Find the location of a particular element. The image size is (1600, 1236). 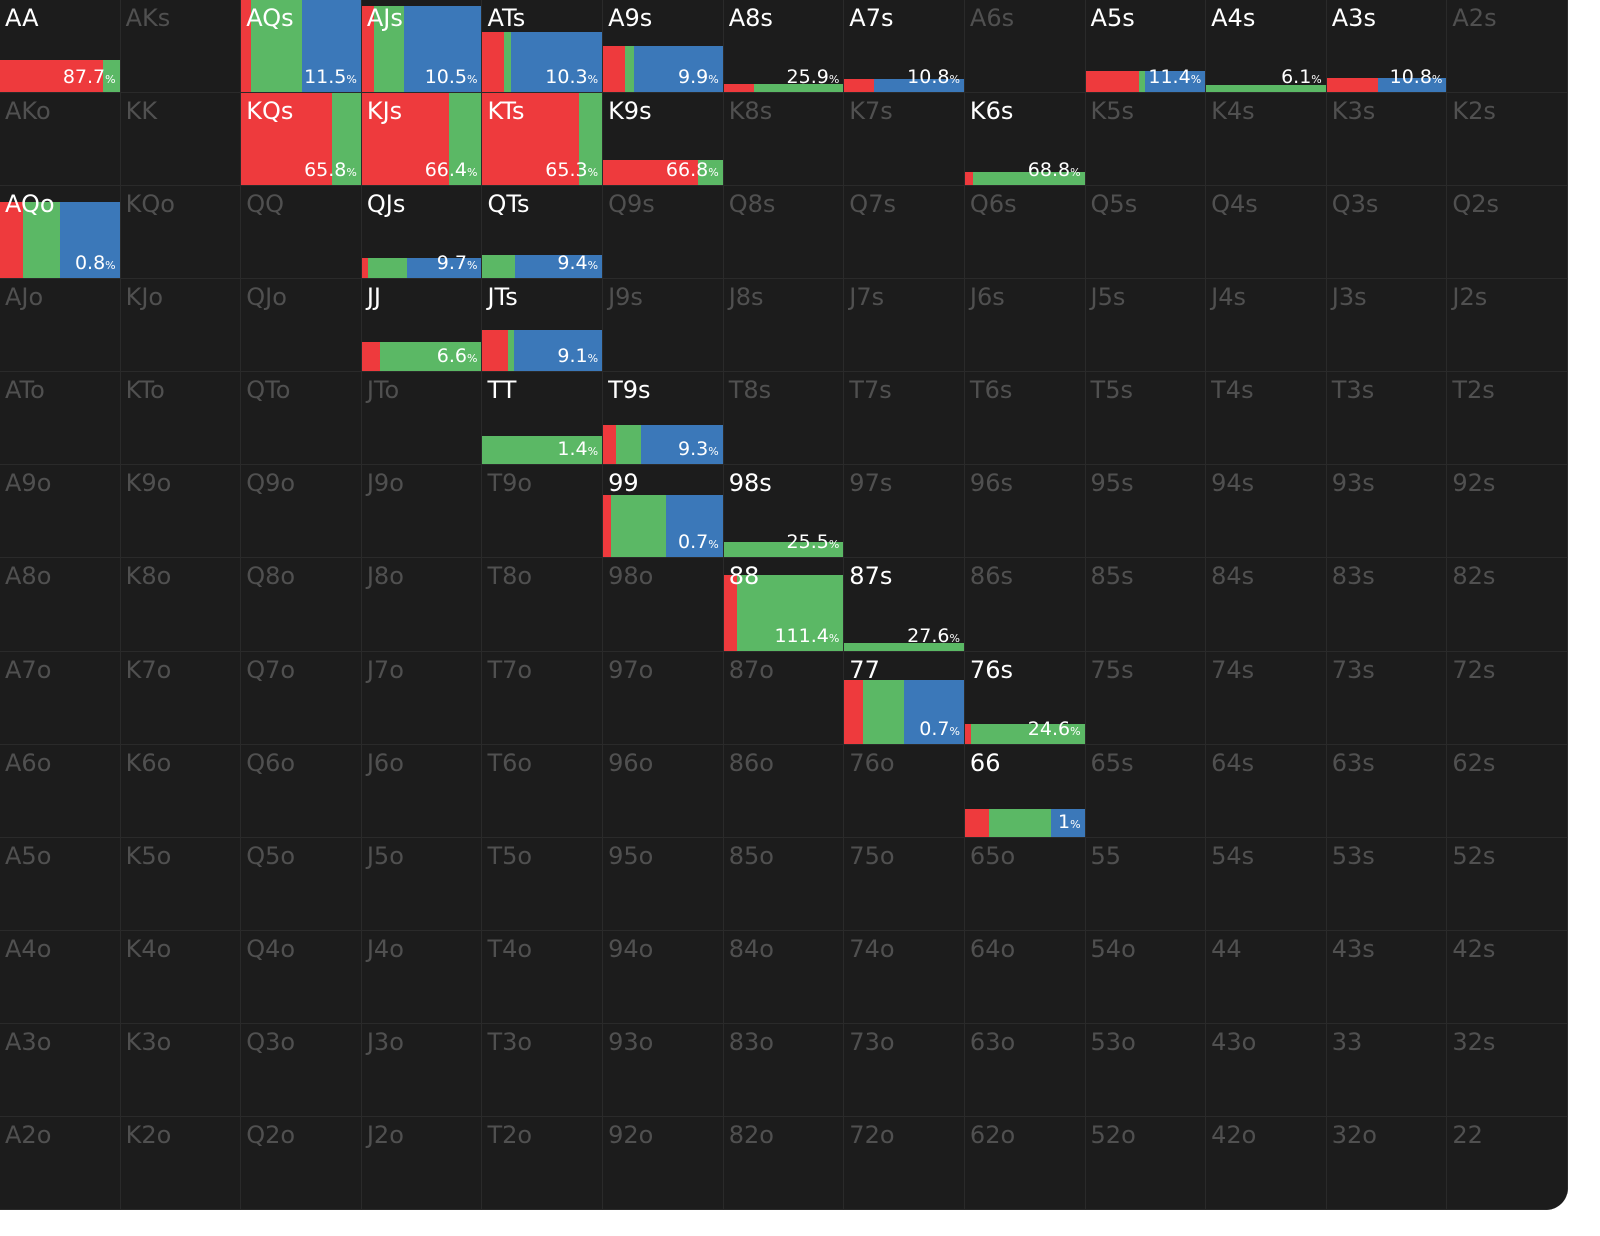

hand-cell-43s: 43s is located at coordinates (1387, 977).